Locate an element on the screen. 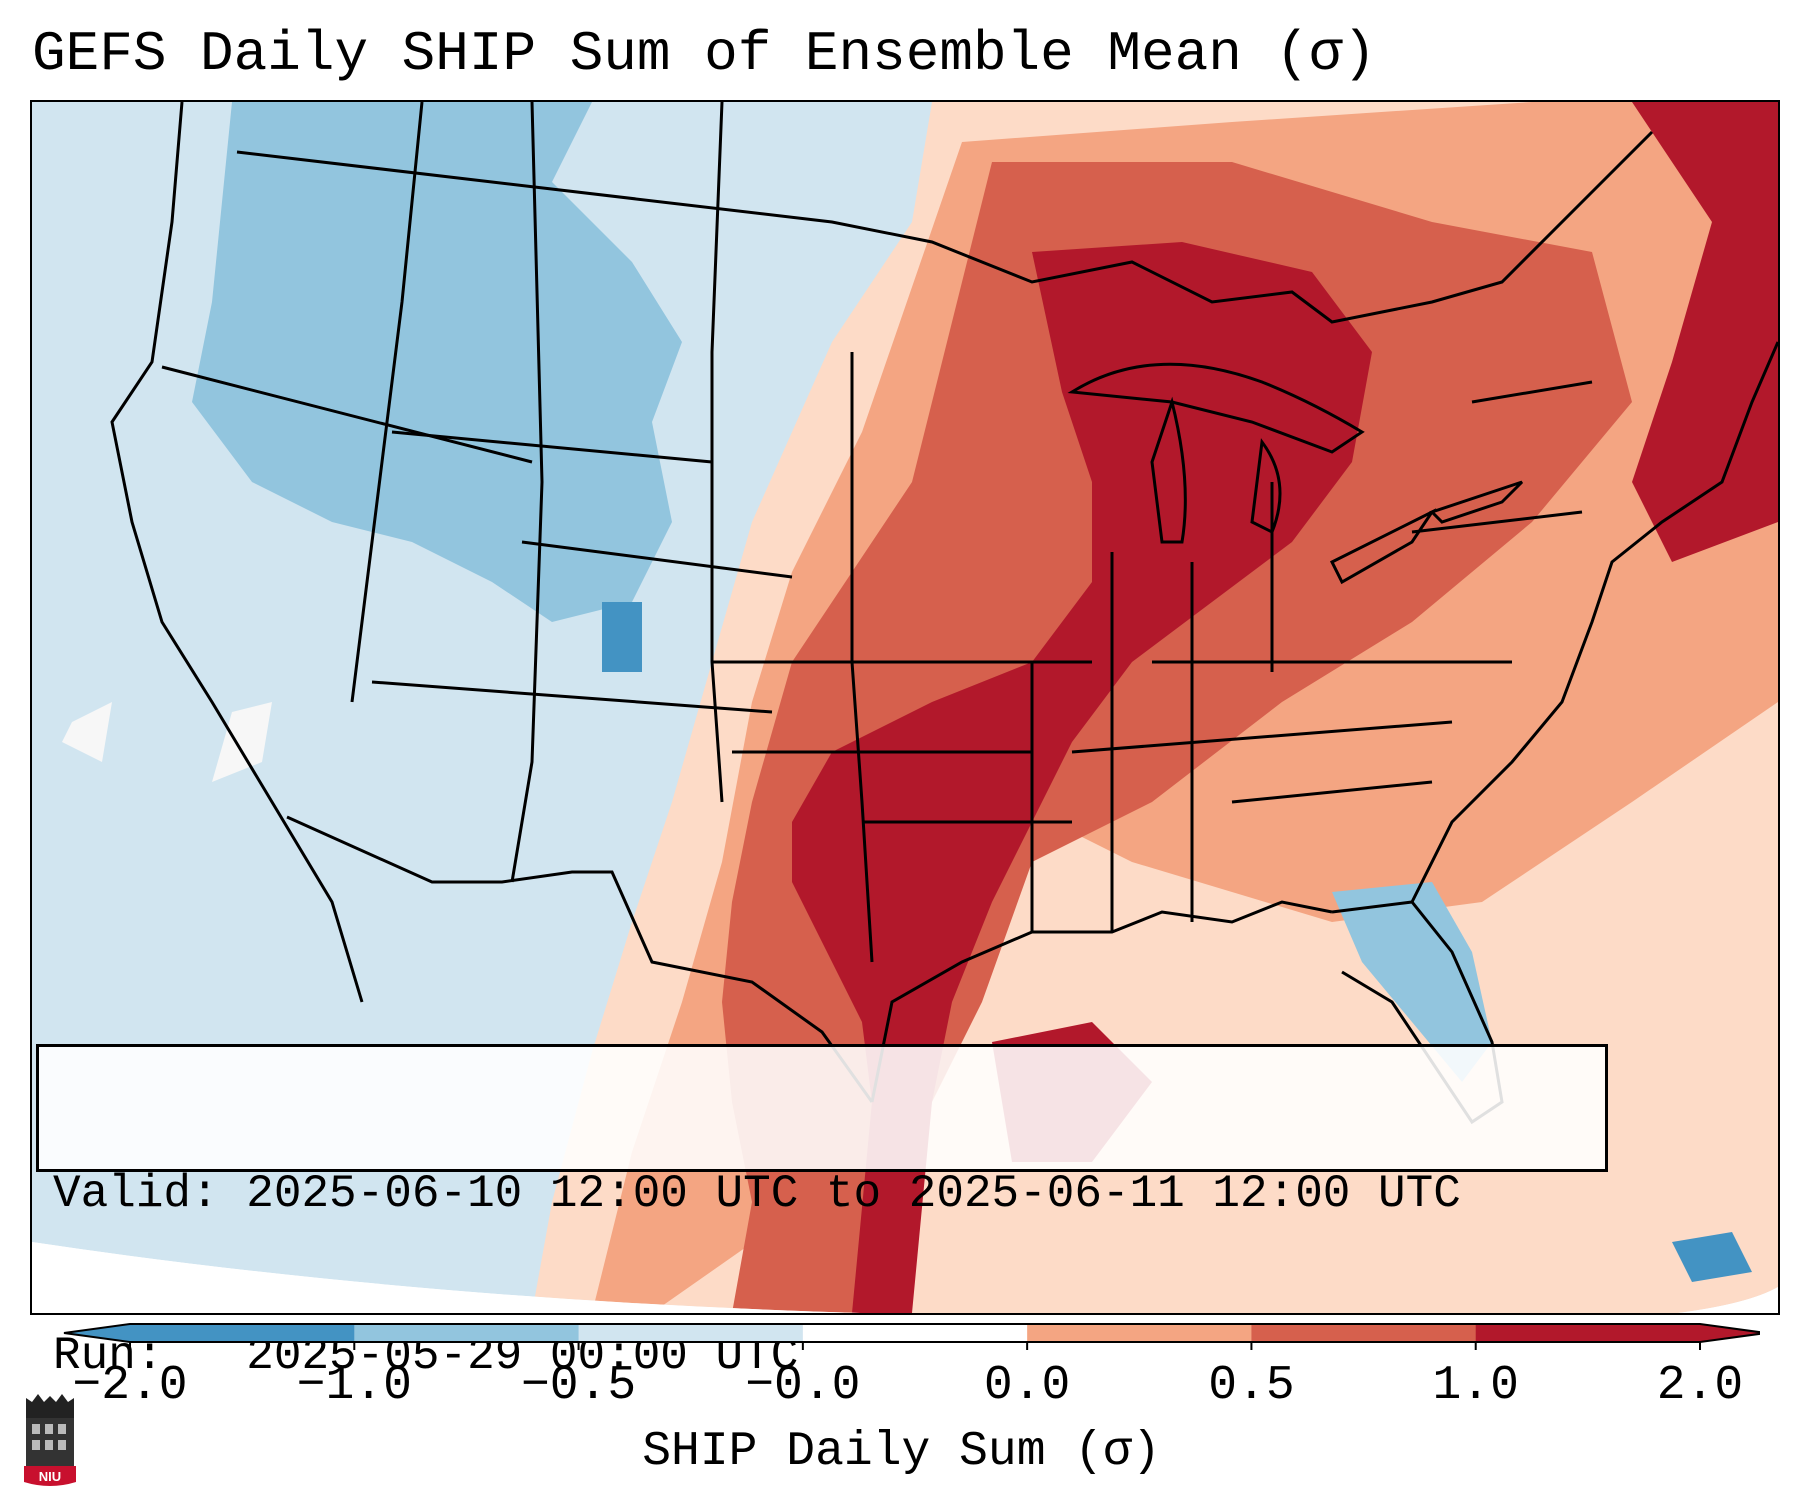  colorbar-tick-label: −1.0 is located at coordinates (354, 1386).